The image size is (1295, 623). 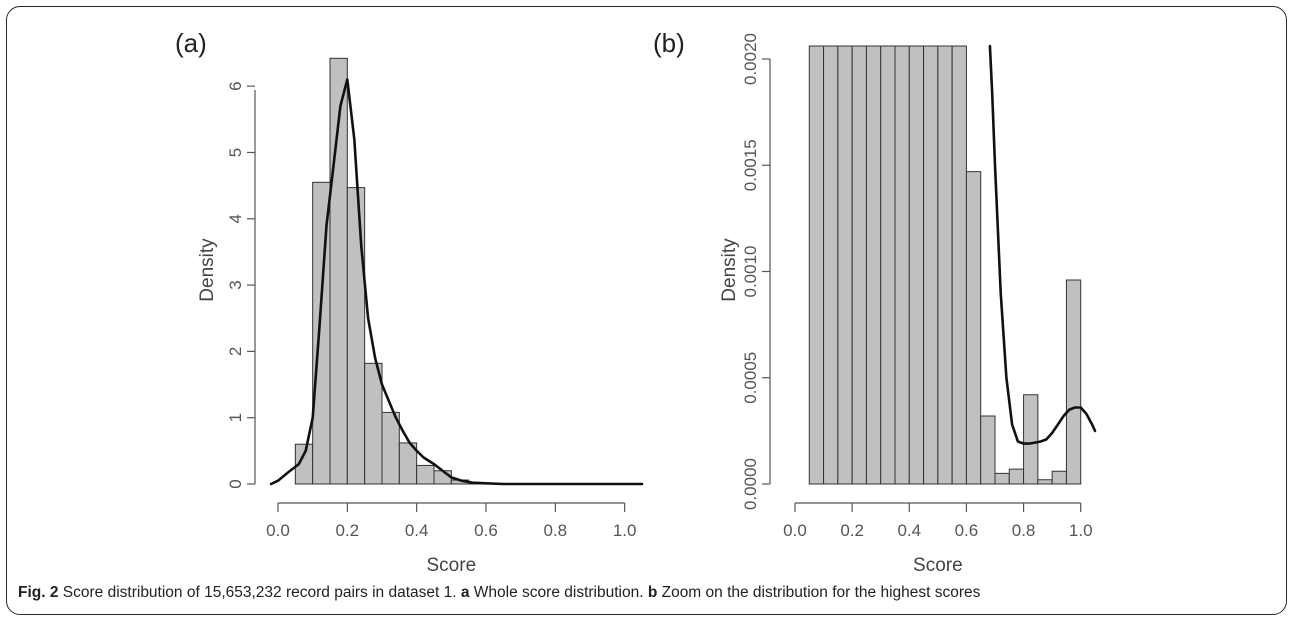 I want to click on y-tick-label: 0, so click(x=235, y=483).